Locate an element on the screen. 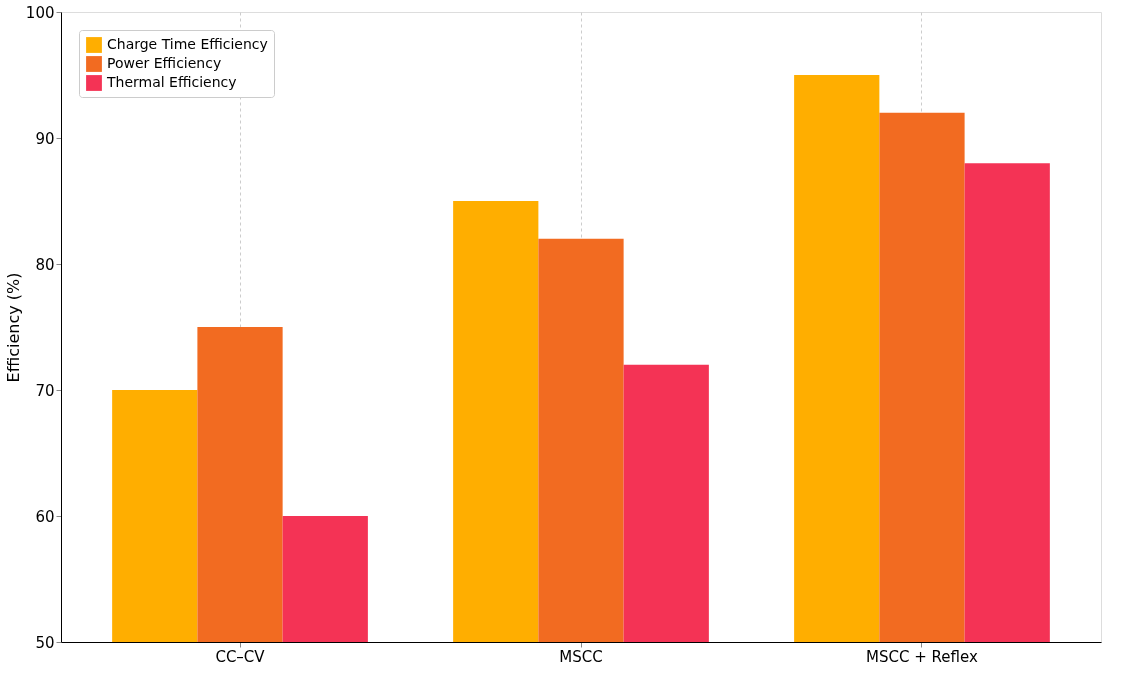  y-tick-label: 60 is located at coordinates (45, 516).